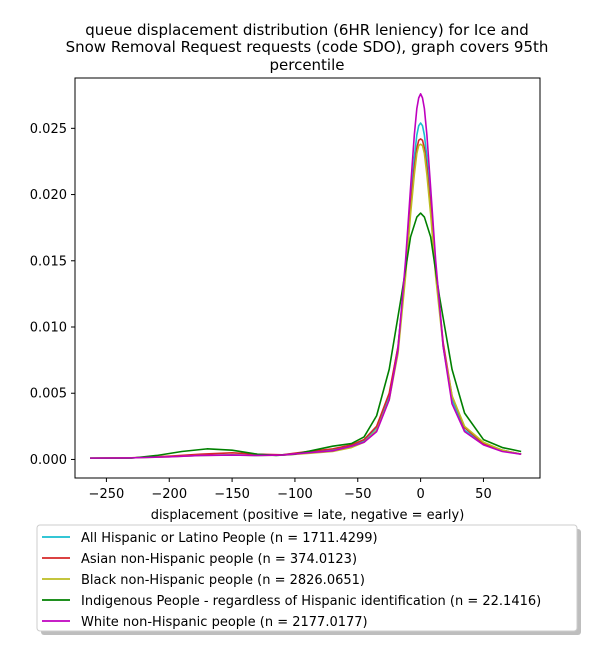 Image resolution: width=600 pixels, height=650 pixels. What do you see at coordinates (357, 494) in the screenshot?
I see `x-tick-label: −50` at bounding box center [357, 494].